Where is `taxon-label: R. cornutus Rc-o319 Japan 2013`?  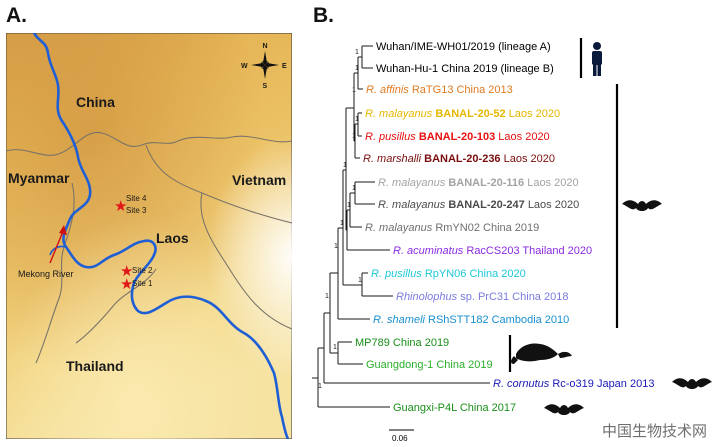 taxon-label: R. cornutus Rc-o319 Japan 2013 is located at coordinates (573, 384).